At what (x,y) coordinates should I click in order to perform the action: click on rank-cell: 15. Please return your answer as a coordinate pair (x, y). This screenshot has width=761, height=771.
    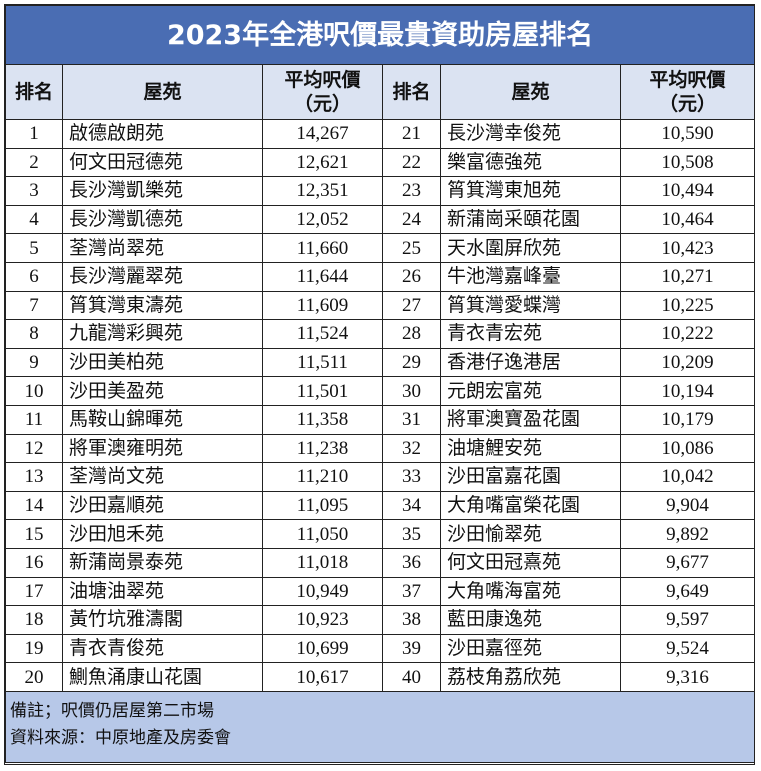
    Looking at the image, I should click on (34, 534).